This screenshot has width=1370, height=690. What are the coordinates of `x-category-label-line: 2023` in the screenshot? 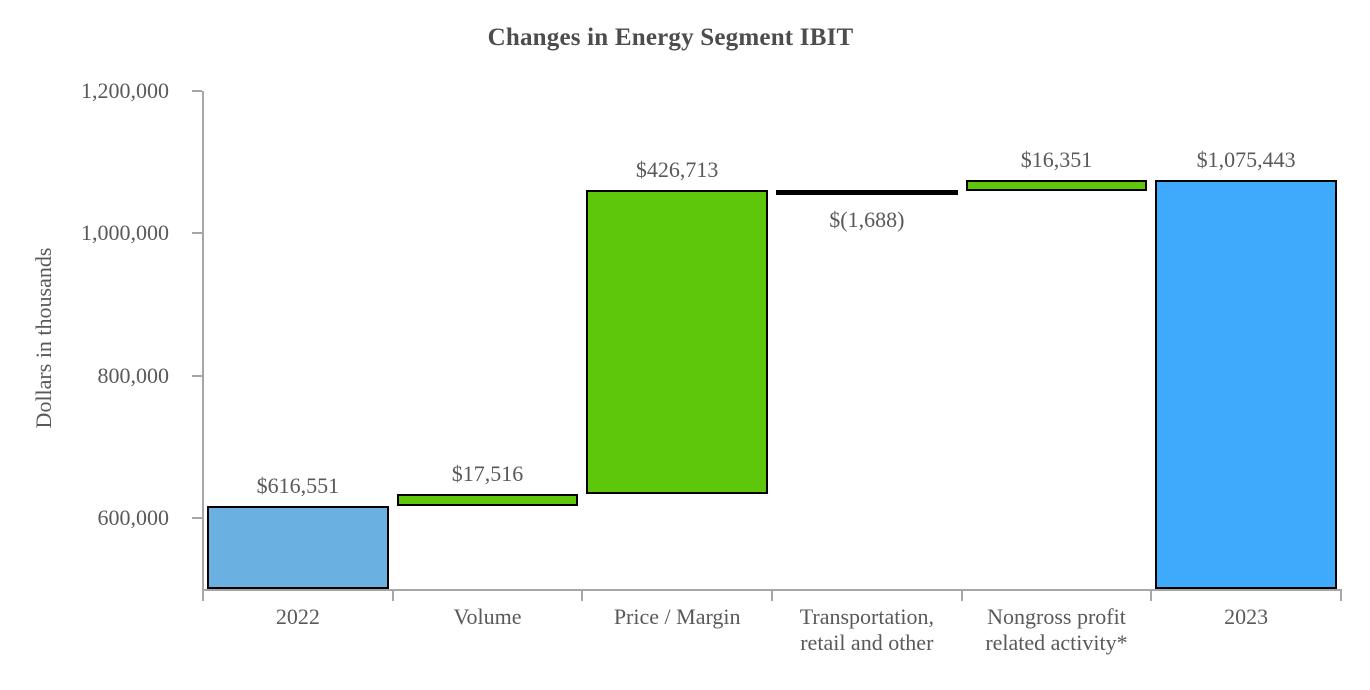 It's located at (1246, 616).